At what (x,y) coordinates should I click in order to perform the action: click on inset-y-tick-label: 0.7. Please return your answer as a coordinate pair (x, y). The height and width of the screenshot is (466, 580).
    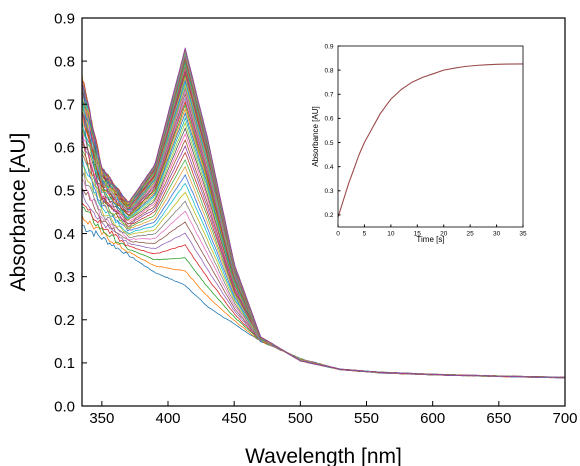
    Looking at the image, I should click on (328, 95).